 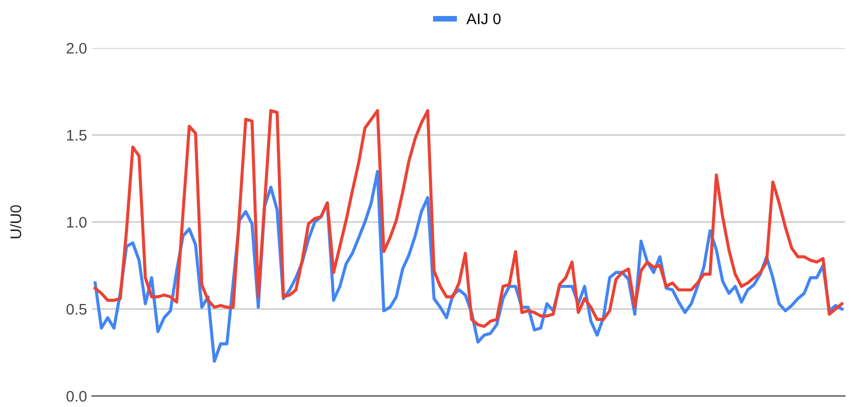 I want to click on legend-label: AIJ 0, so click(x=483, y=18).